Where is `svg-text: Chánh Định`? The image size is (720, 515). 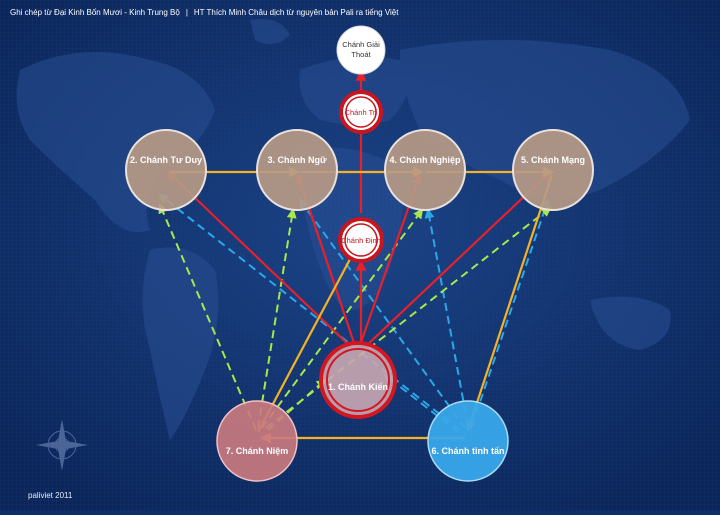 svg-text: Chánh Định is located at coordinates (361, 240).